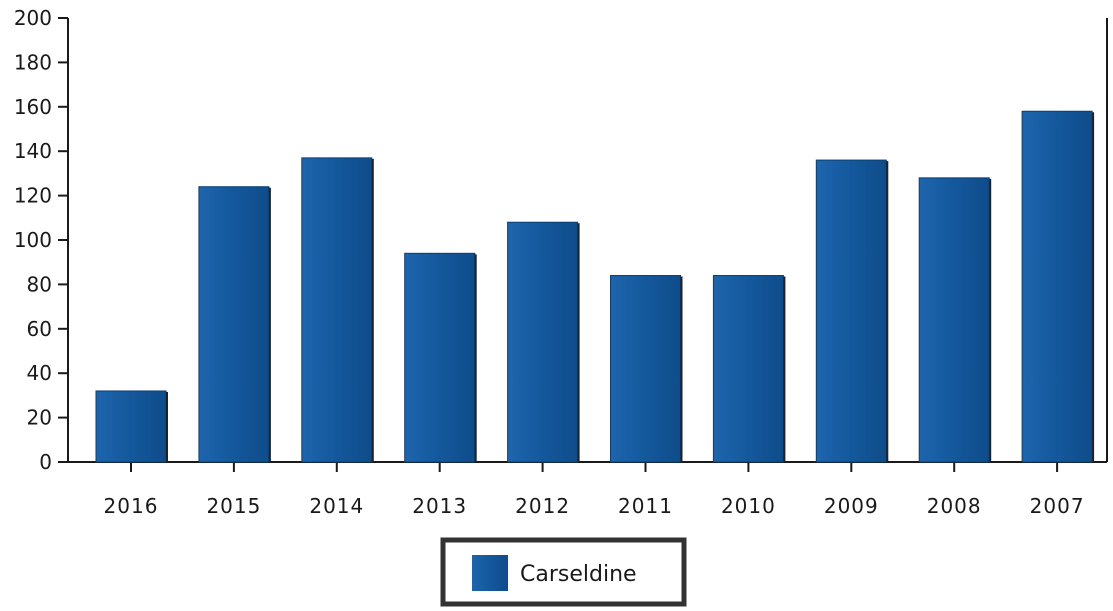 This screenshot has height=611, width=1113. I want to click on legend-swatch, so click(490, 573).